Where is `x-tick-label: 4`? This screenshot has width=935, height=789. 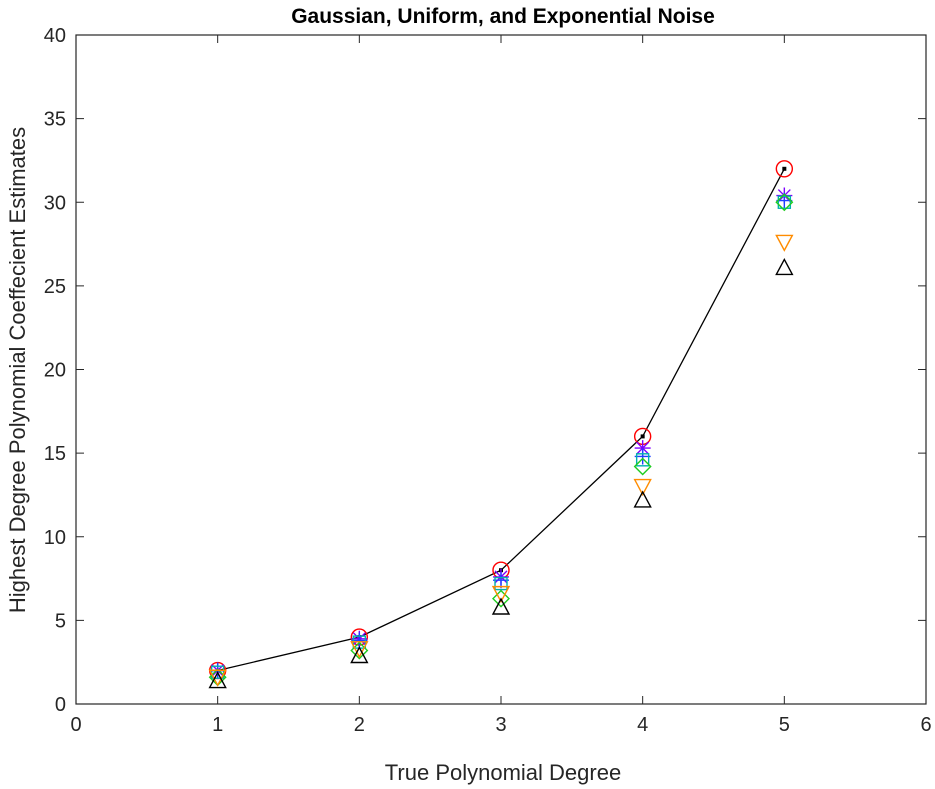 x-tick-label: 4 is located at coordinates (642, 725).